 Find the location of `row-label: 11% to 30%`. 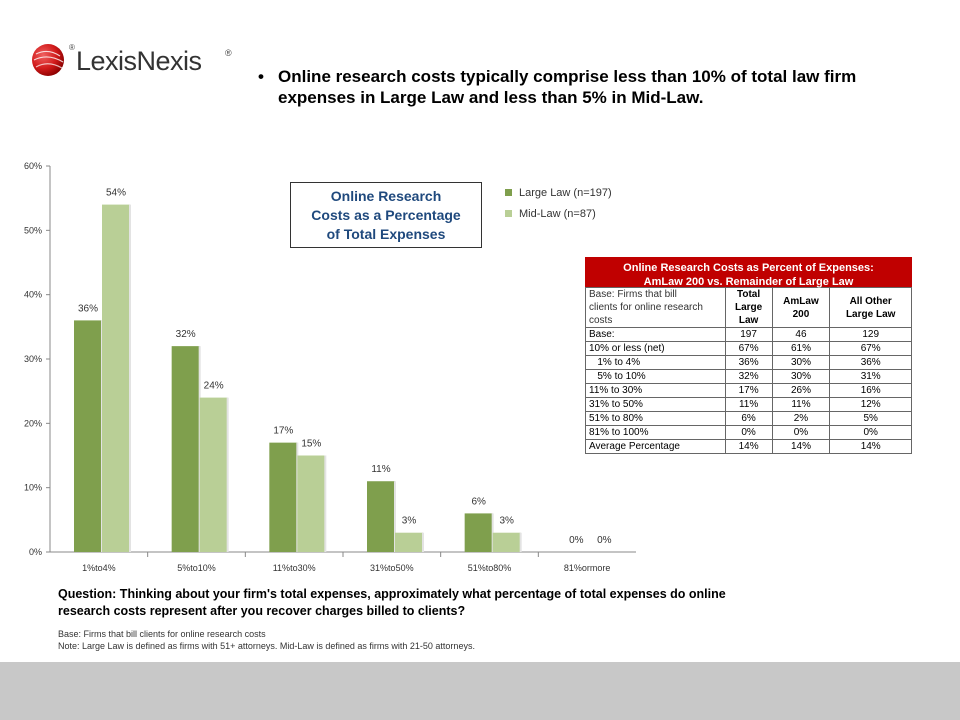

row-label: 11% to 30% is located at coordinates (655, 390).